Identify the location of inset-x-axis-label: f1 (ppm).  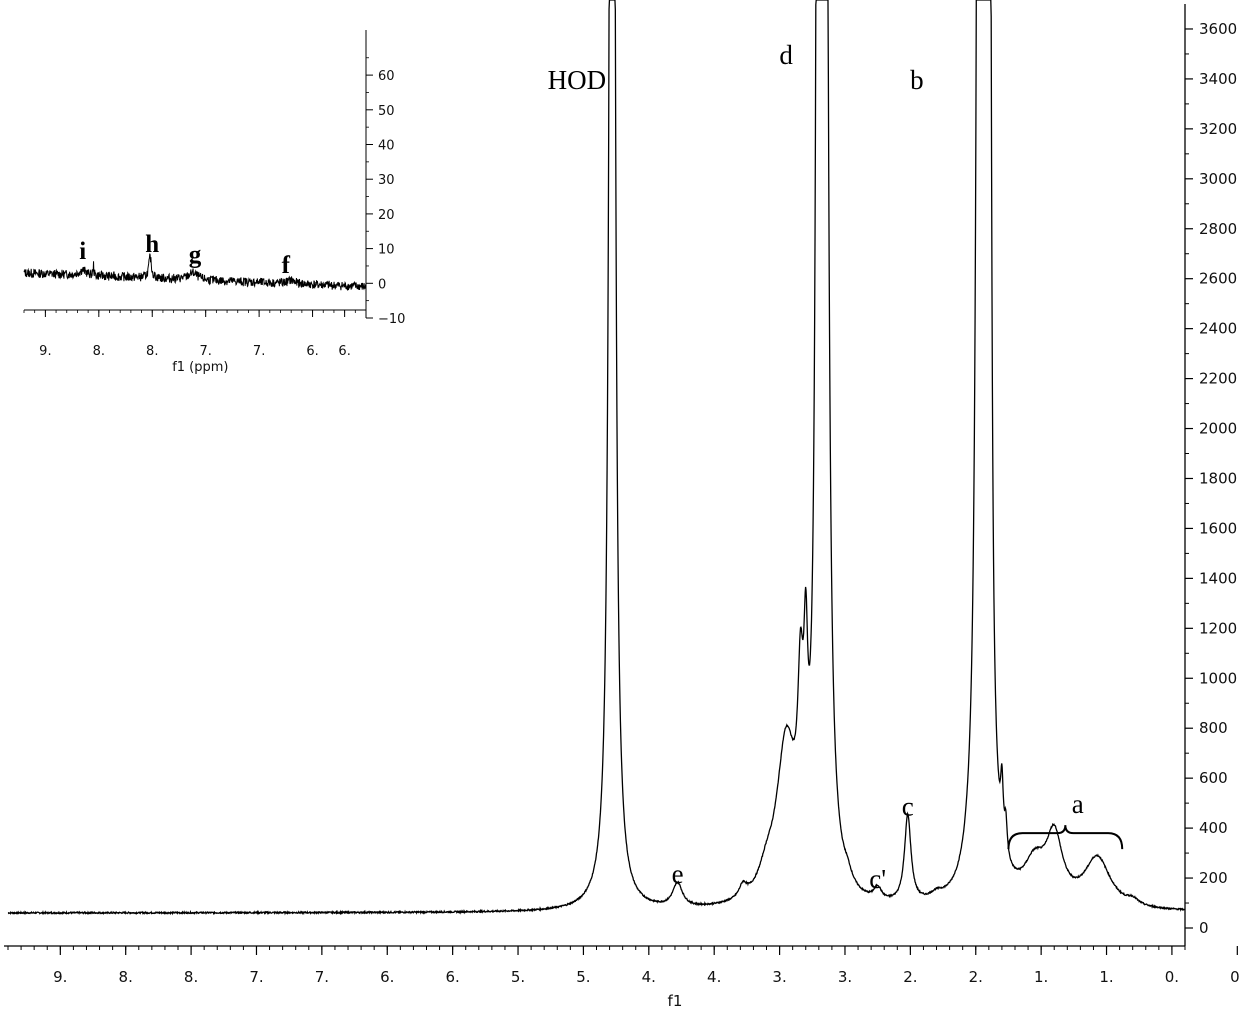
(200, 367).